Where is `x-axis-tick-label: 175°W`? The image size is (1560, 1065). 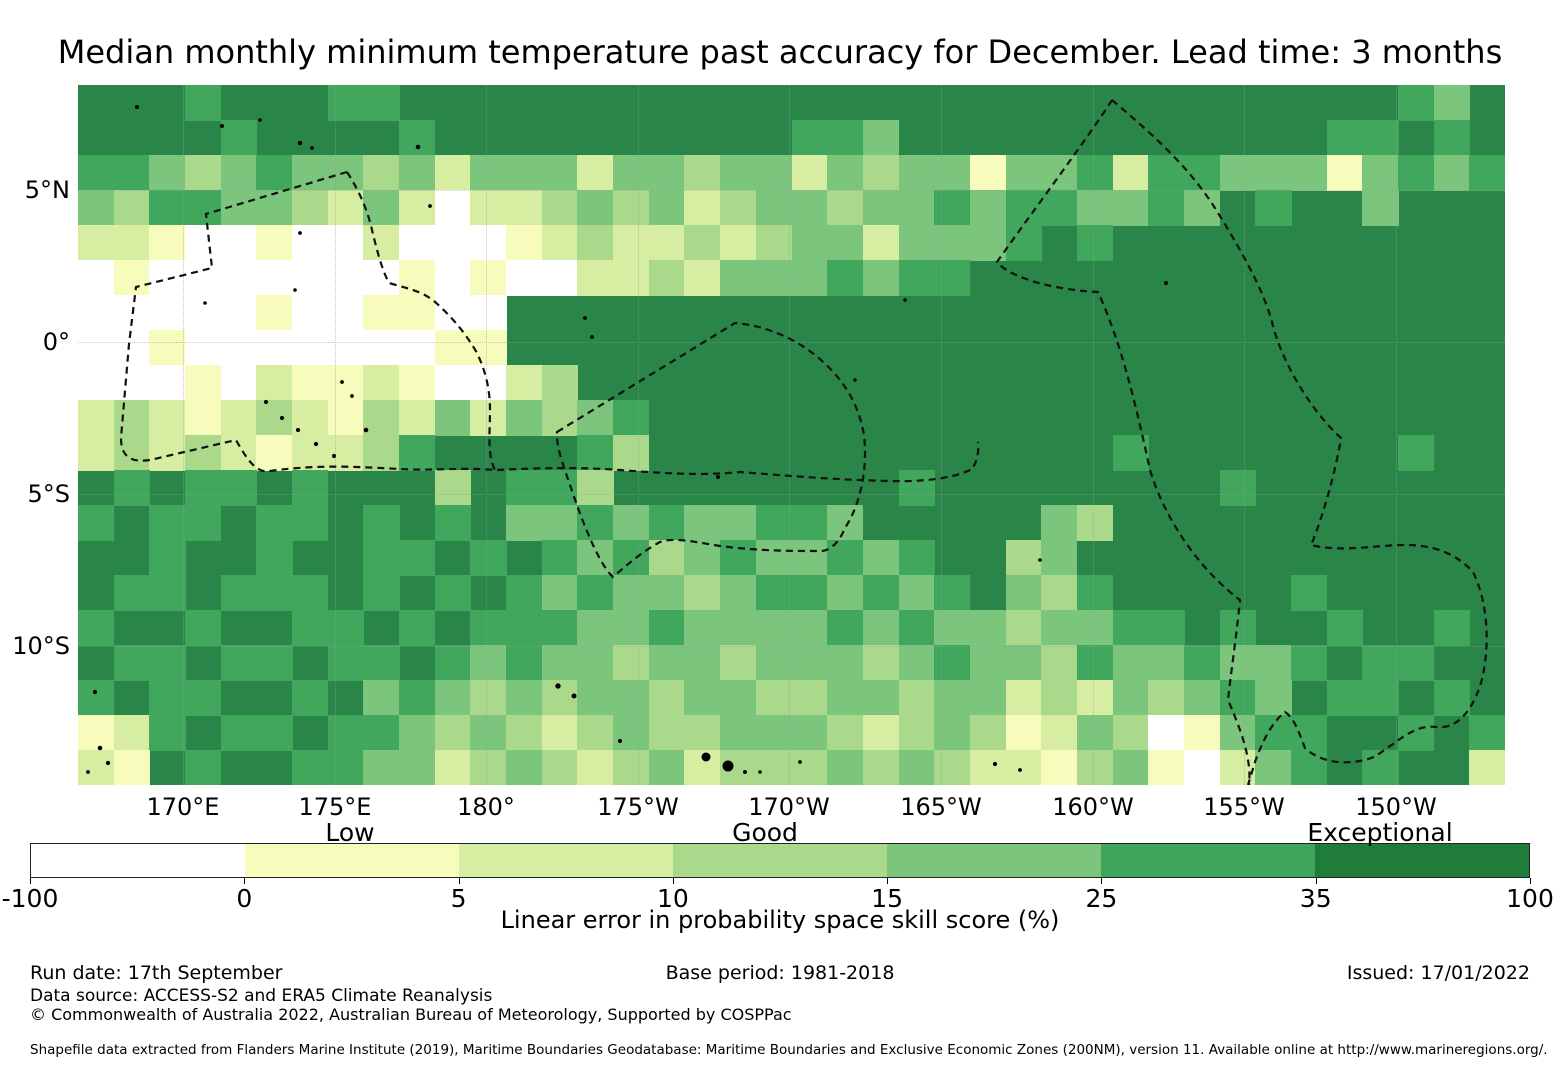 x-axis-tick-label: 175°W is located at coordinates (638, 807).